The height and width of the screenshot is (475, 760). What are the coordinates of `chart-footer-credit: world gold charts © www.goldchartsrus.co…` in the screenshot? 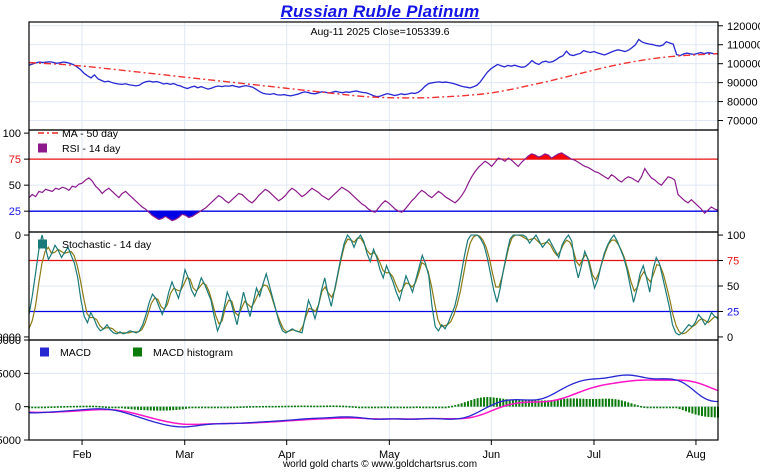 It's located at (380, 464).